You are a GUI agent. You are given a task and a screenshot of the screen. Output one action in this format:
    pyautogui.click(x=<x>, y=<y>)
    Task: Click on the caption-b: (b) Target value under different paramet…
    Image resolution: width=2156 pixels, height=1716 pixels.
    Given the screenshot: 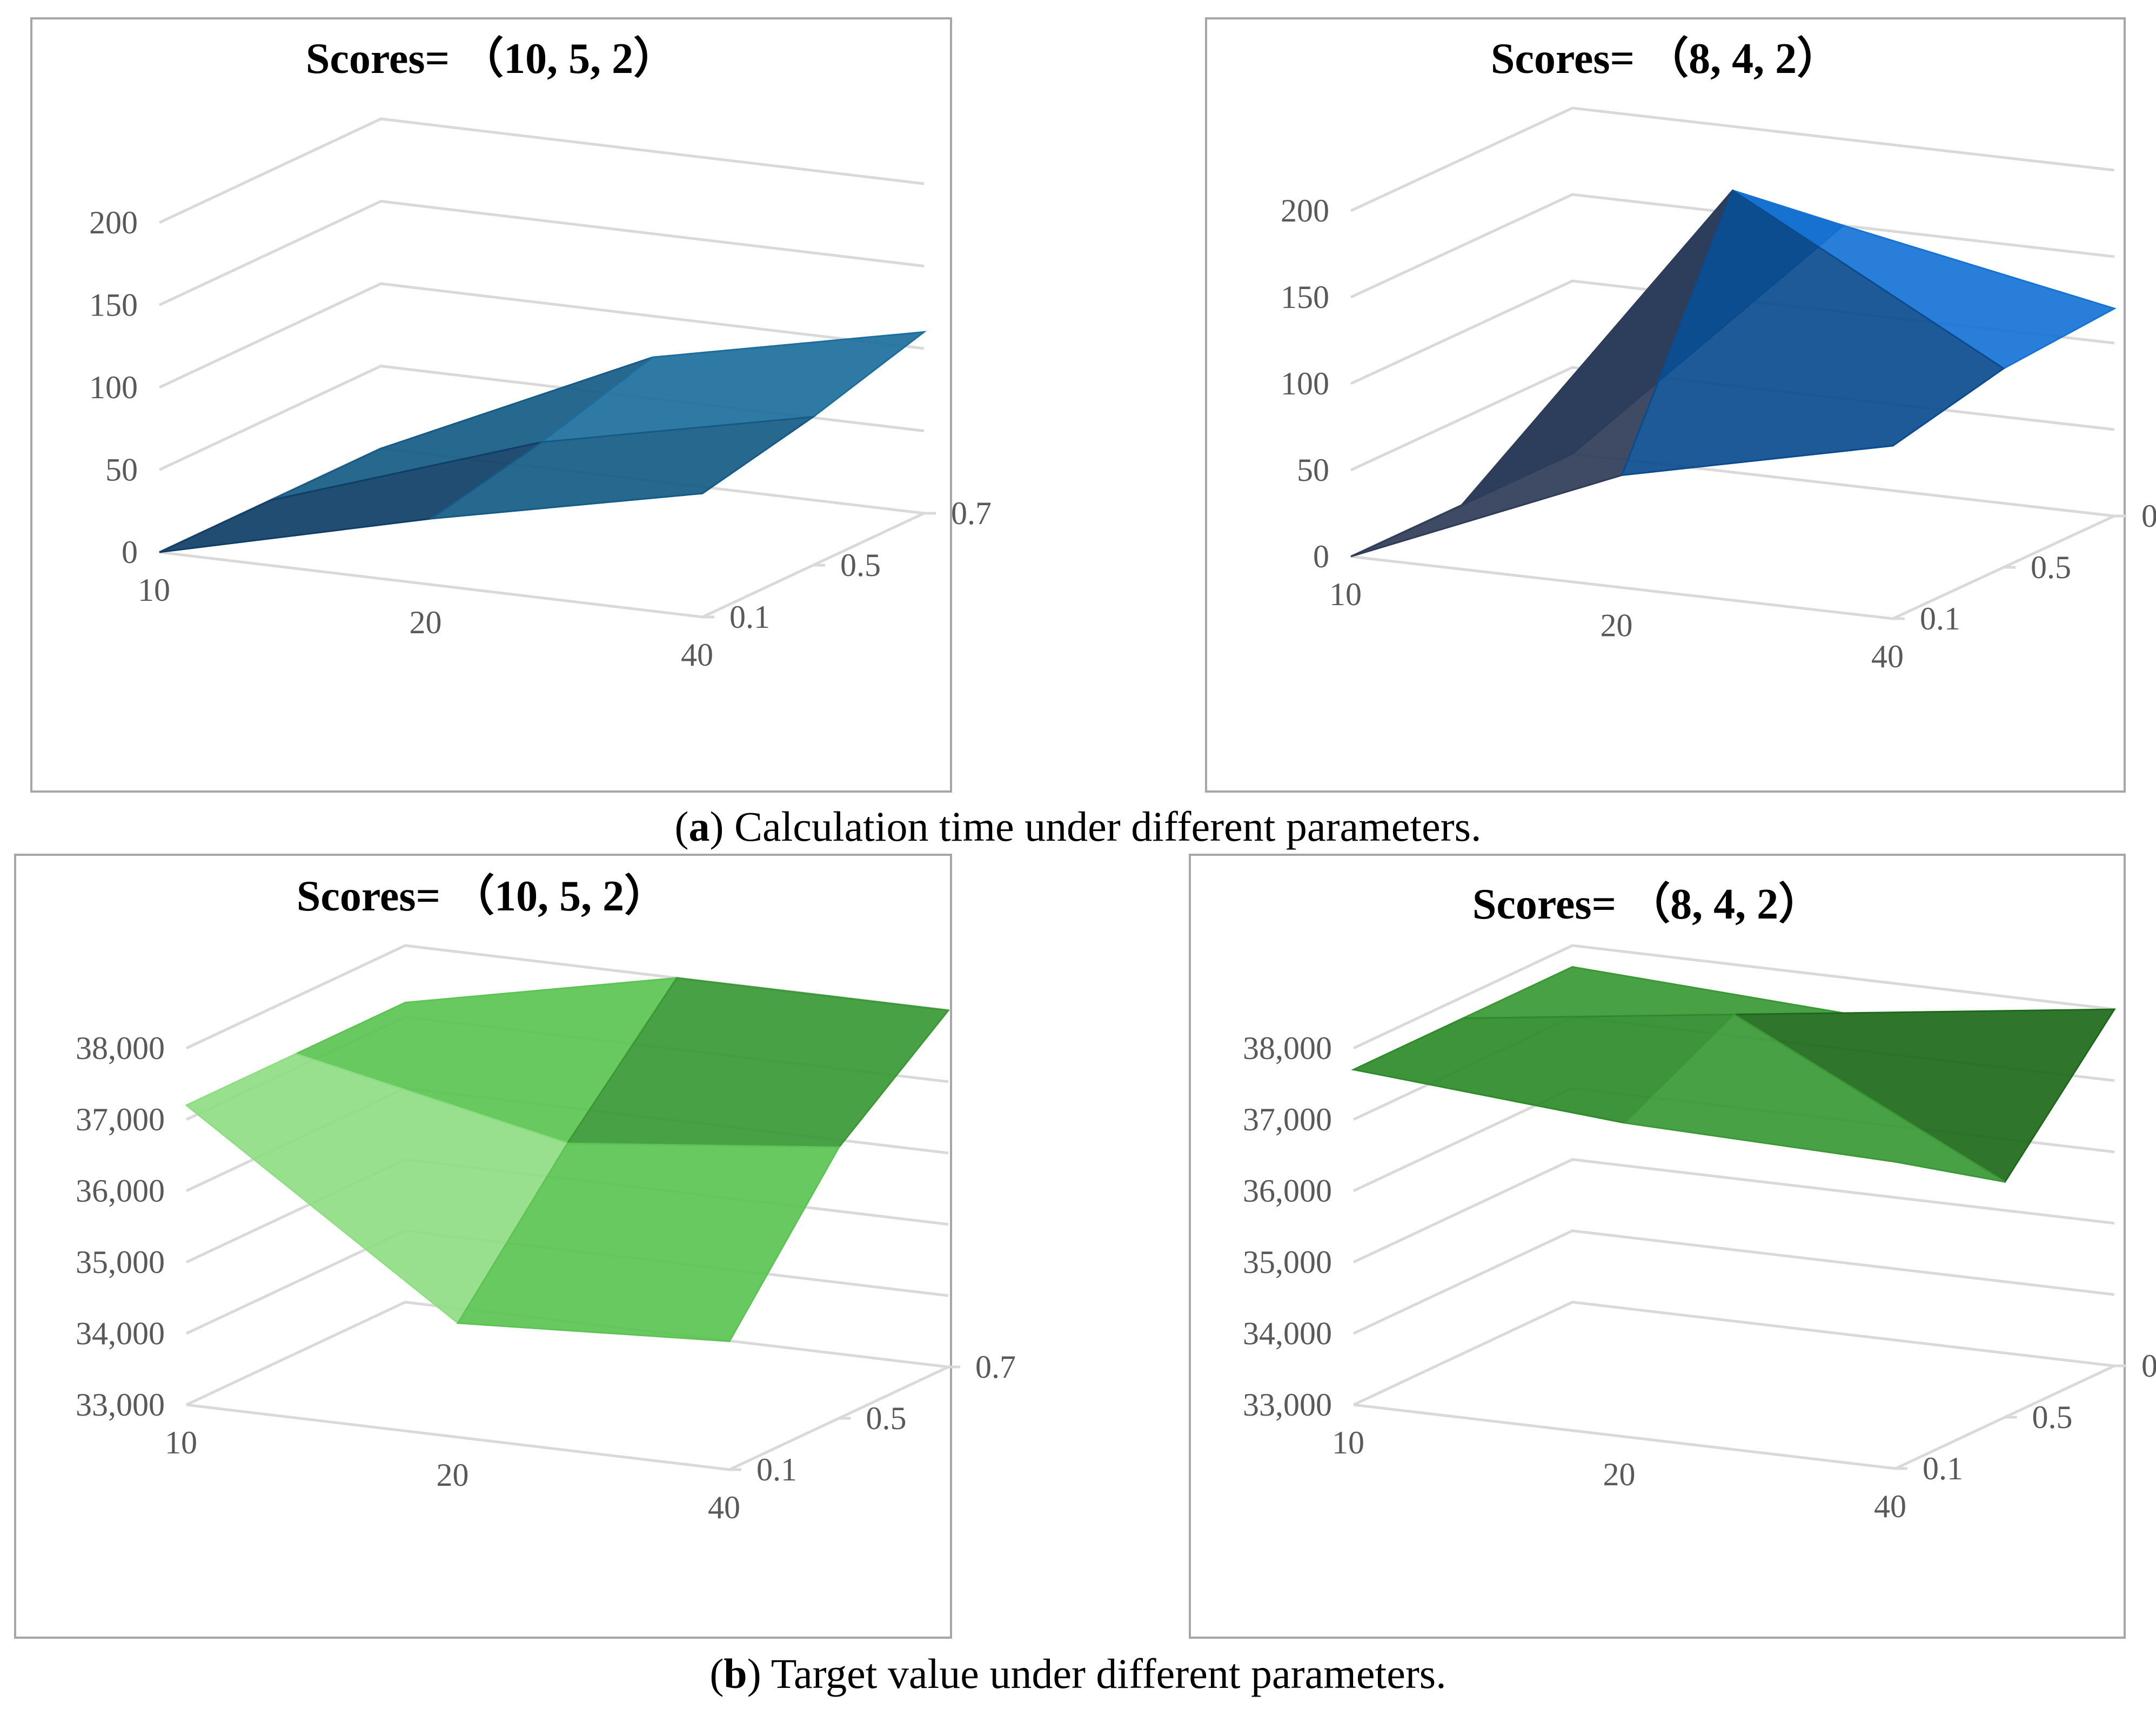 What is the action you would take?
    pyautogui.click(x=1077, y=1673)
    